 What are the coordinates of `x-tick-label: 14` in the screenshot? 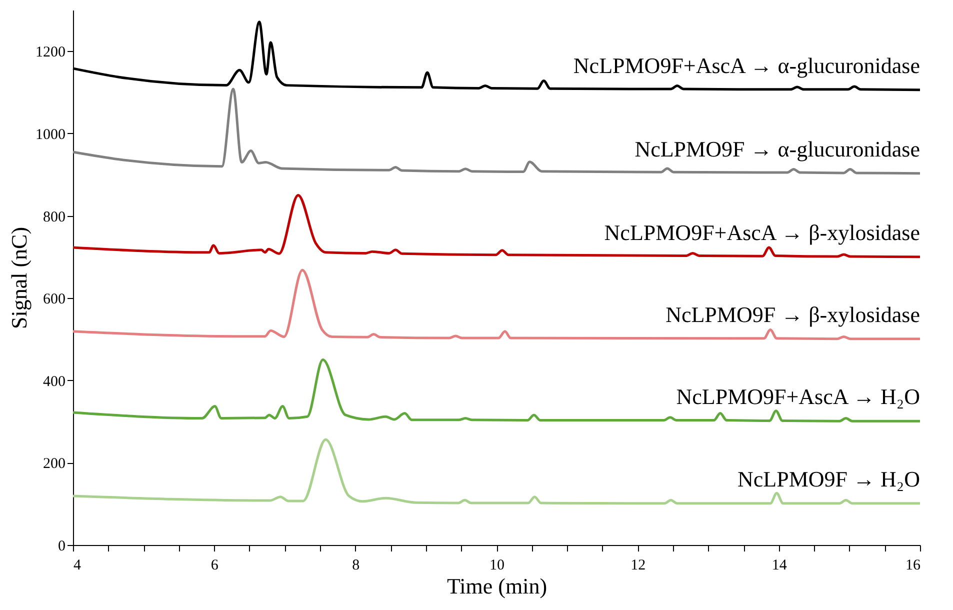 It's located at (780, 566).